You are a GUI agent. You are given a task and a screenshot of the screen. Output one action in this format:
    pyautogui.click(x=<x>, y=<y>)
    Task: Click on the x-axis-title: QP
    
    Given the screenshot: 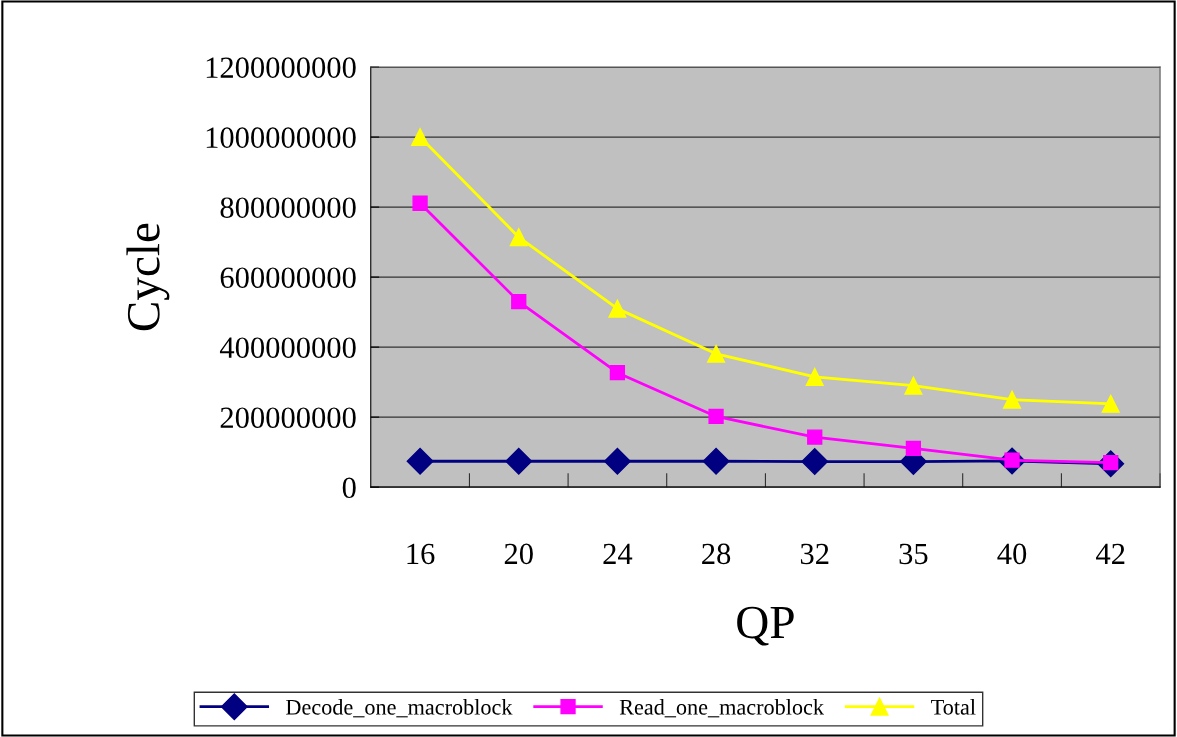 What is the action you would take?
    pyautogui.click(x=765, y=626)
    